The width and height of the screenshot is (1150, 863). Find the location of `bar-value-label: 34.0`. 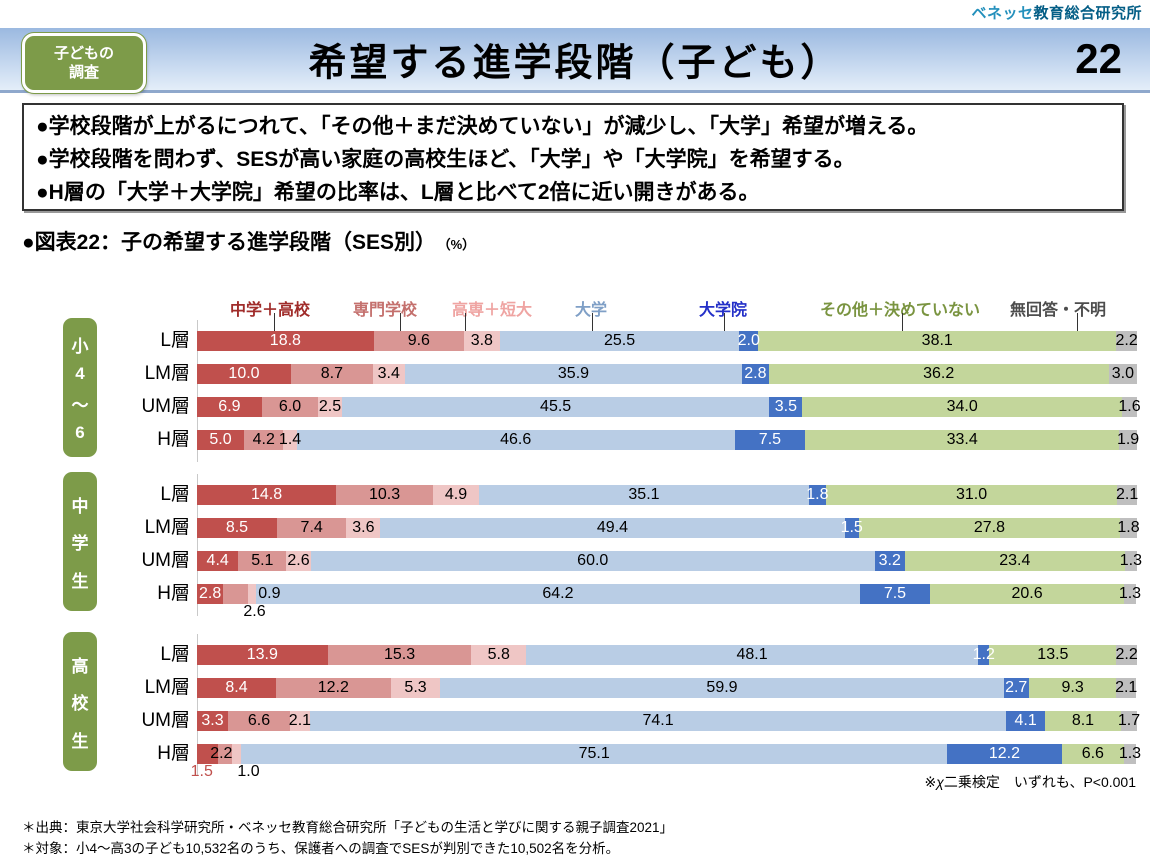

bar-value-label: 34.0 is located at coordinates (962, 406).